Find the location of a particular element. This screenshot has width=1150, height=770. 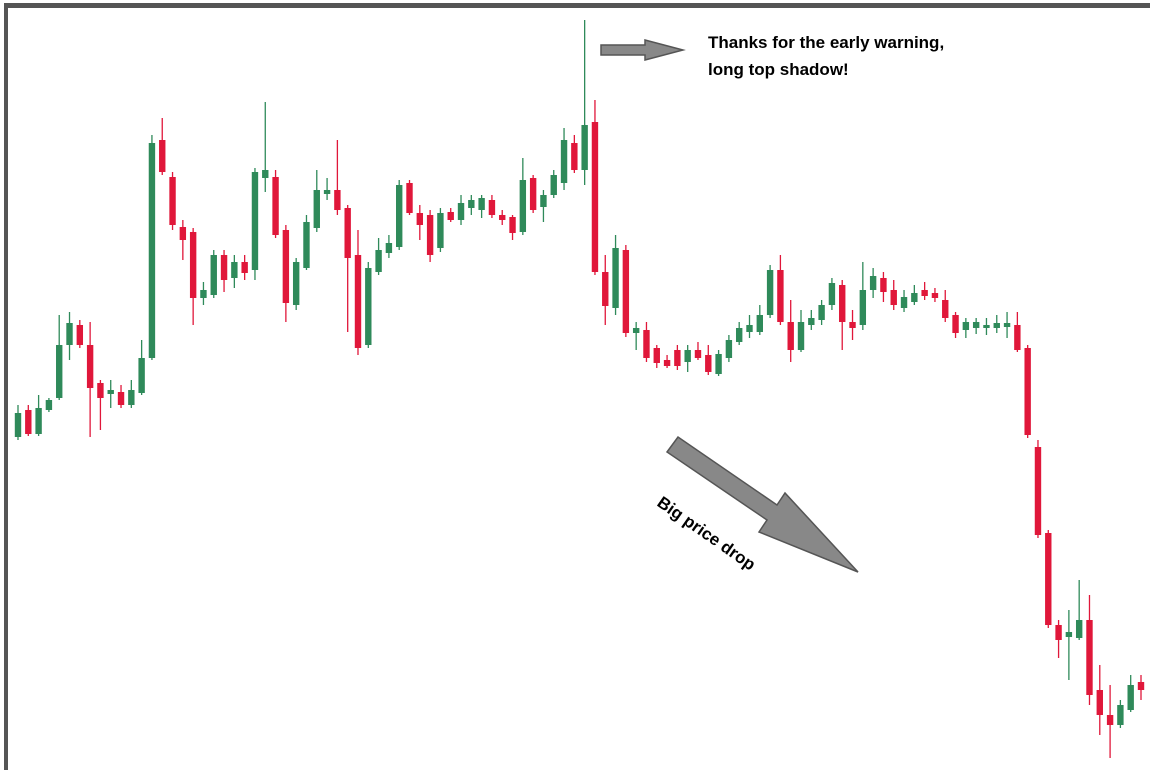

frame-top is located at coordinates (577, 5).